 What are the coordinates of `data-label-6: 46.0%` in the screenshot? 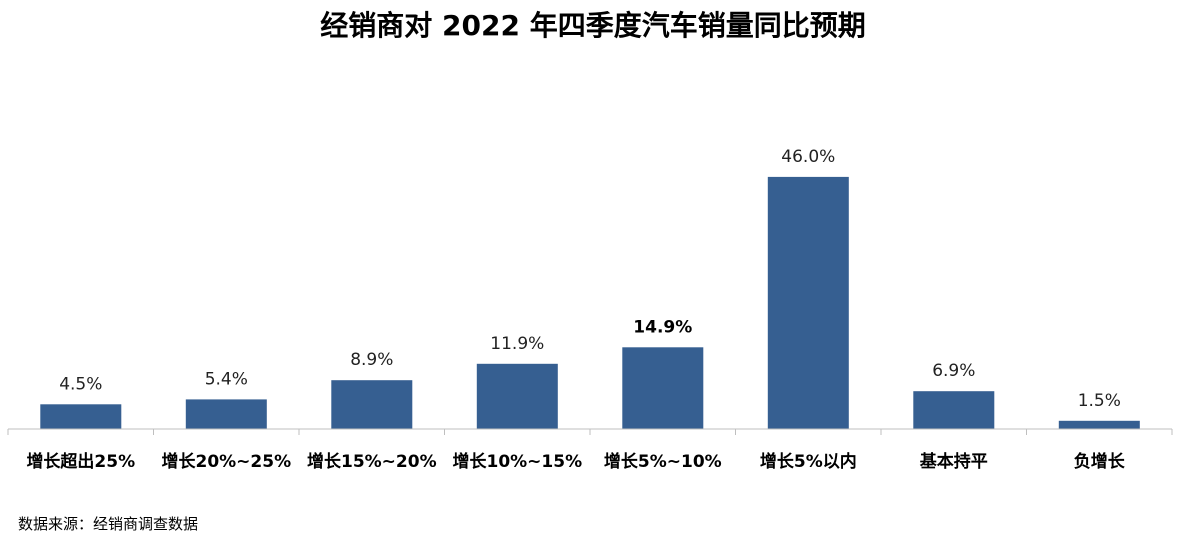 It's located at (808, 157).